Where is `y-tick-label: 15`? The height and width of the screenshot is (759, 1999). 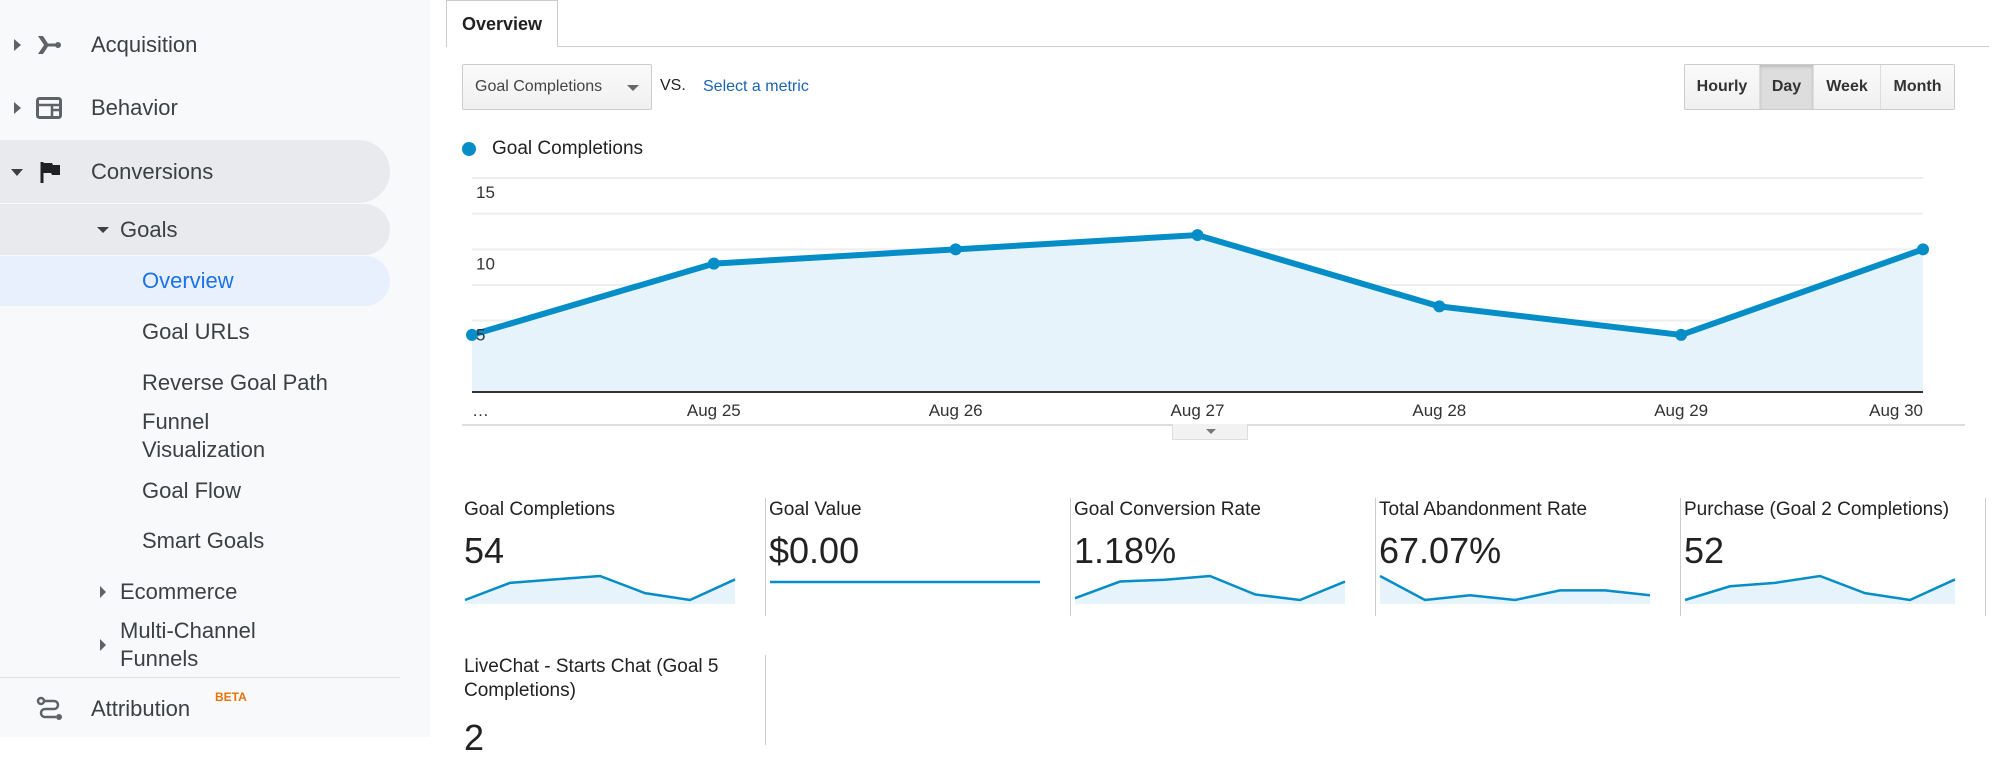
y-tick-label: 15 is located at coordinates (485, 192).